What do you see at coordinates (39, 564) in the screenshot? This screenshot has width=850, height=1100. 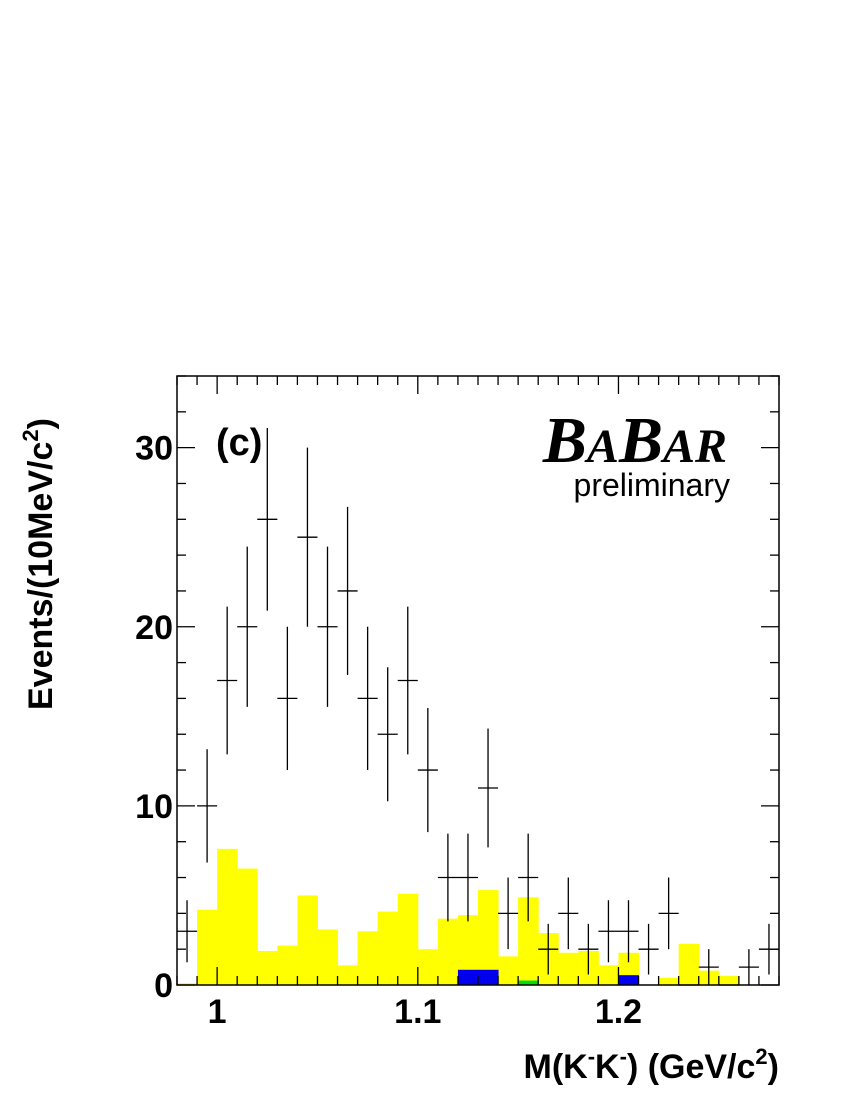 I see `y-axis-title: Events/(10MeV/c2)` at bounding box center [39, 564].